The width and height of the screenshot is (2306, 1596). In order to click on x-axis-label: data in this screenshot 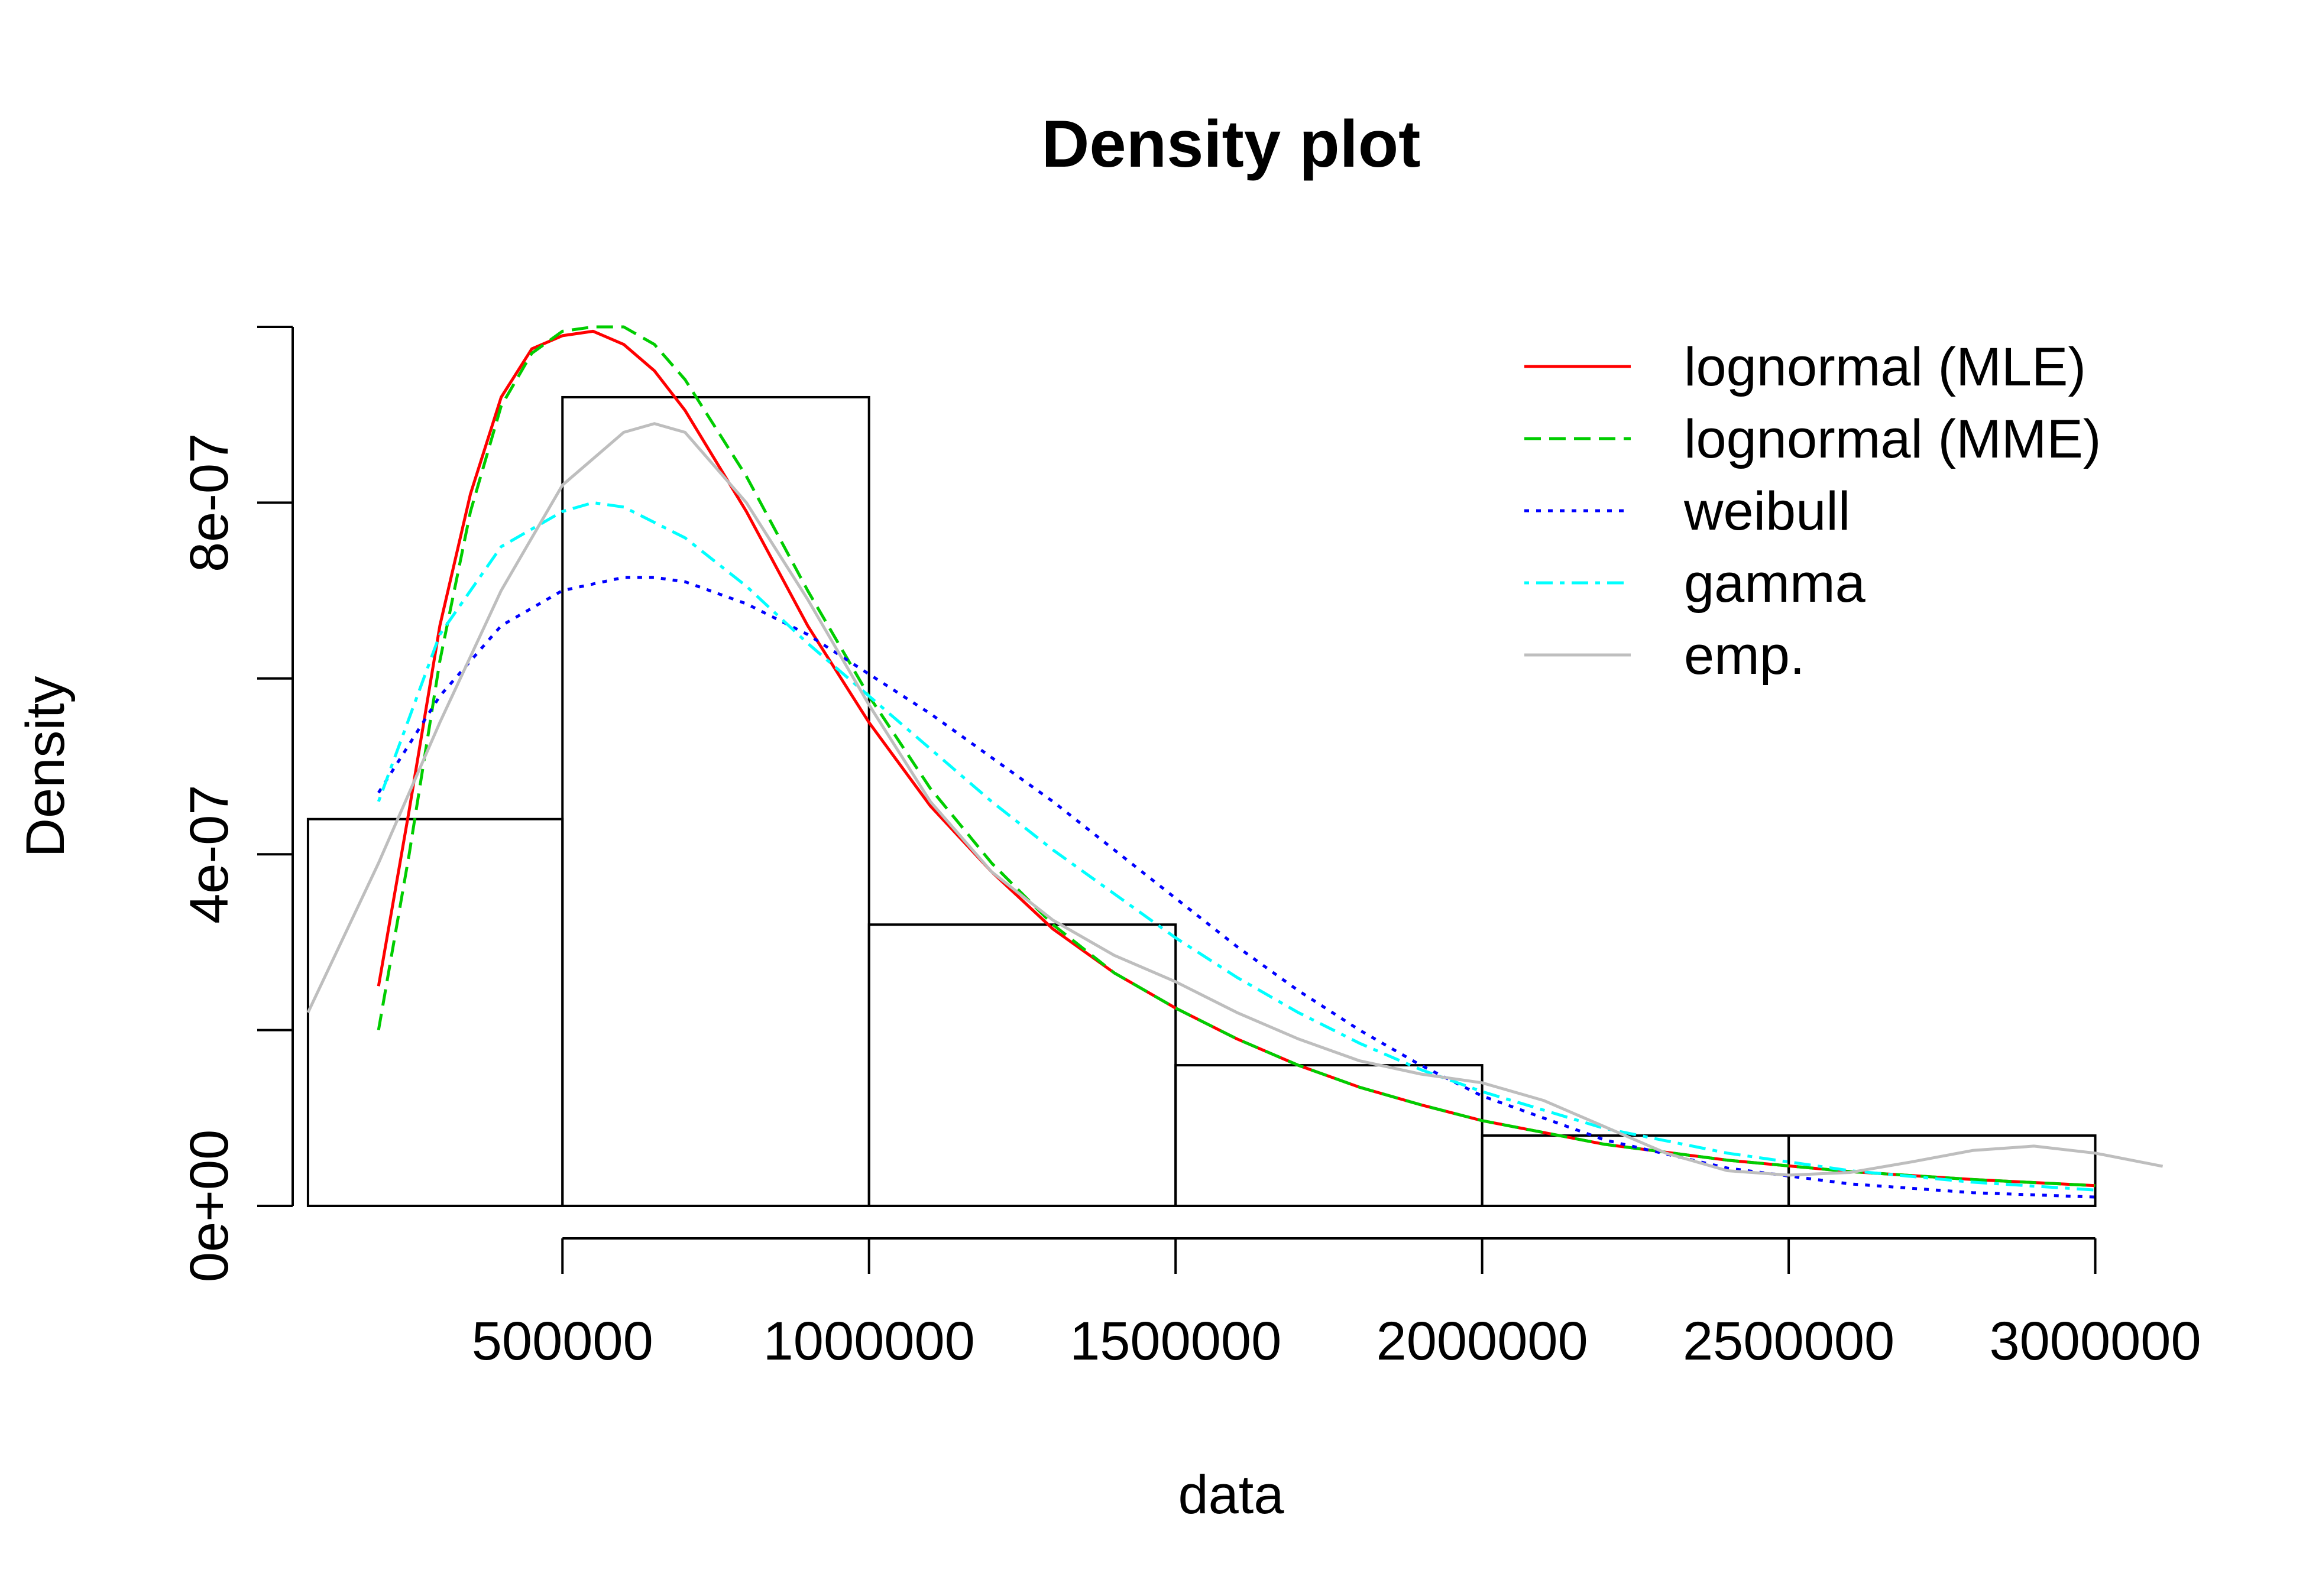, I will do `click(1231, 1495)`.